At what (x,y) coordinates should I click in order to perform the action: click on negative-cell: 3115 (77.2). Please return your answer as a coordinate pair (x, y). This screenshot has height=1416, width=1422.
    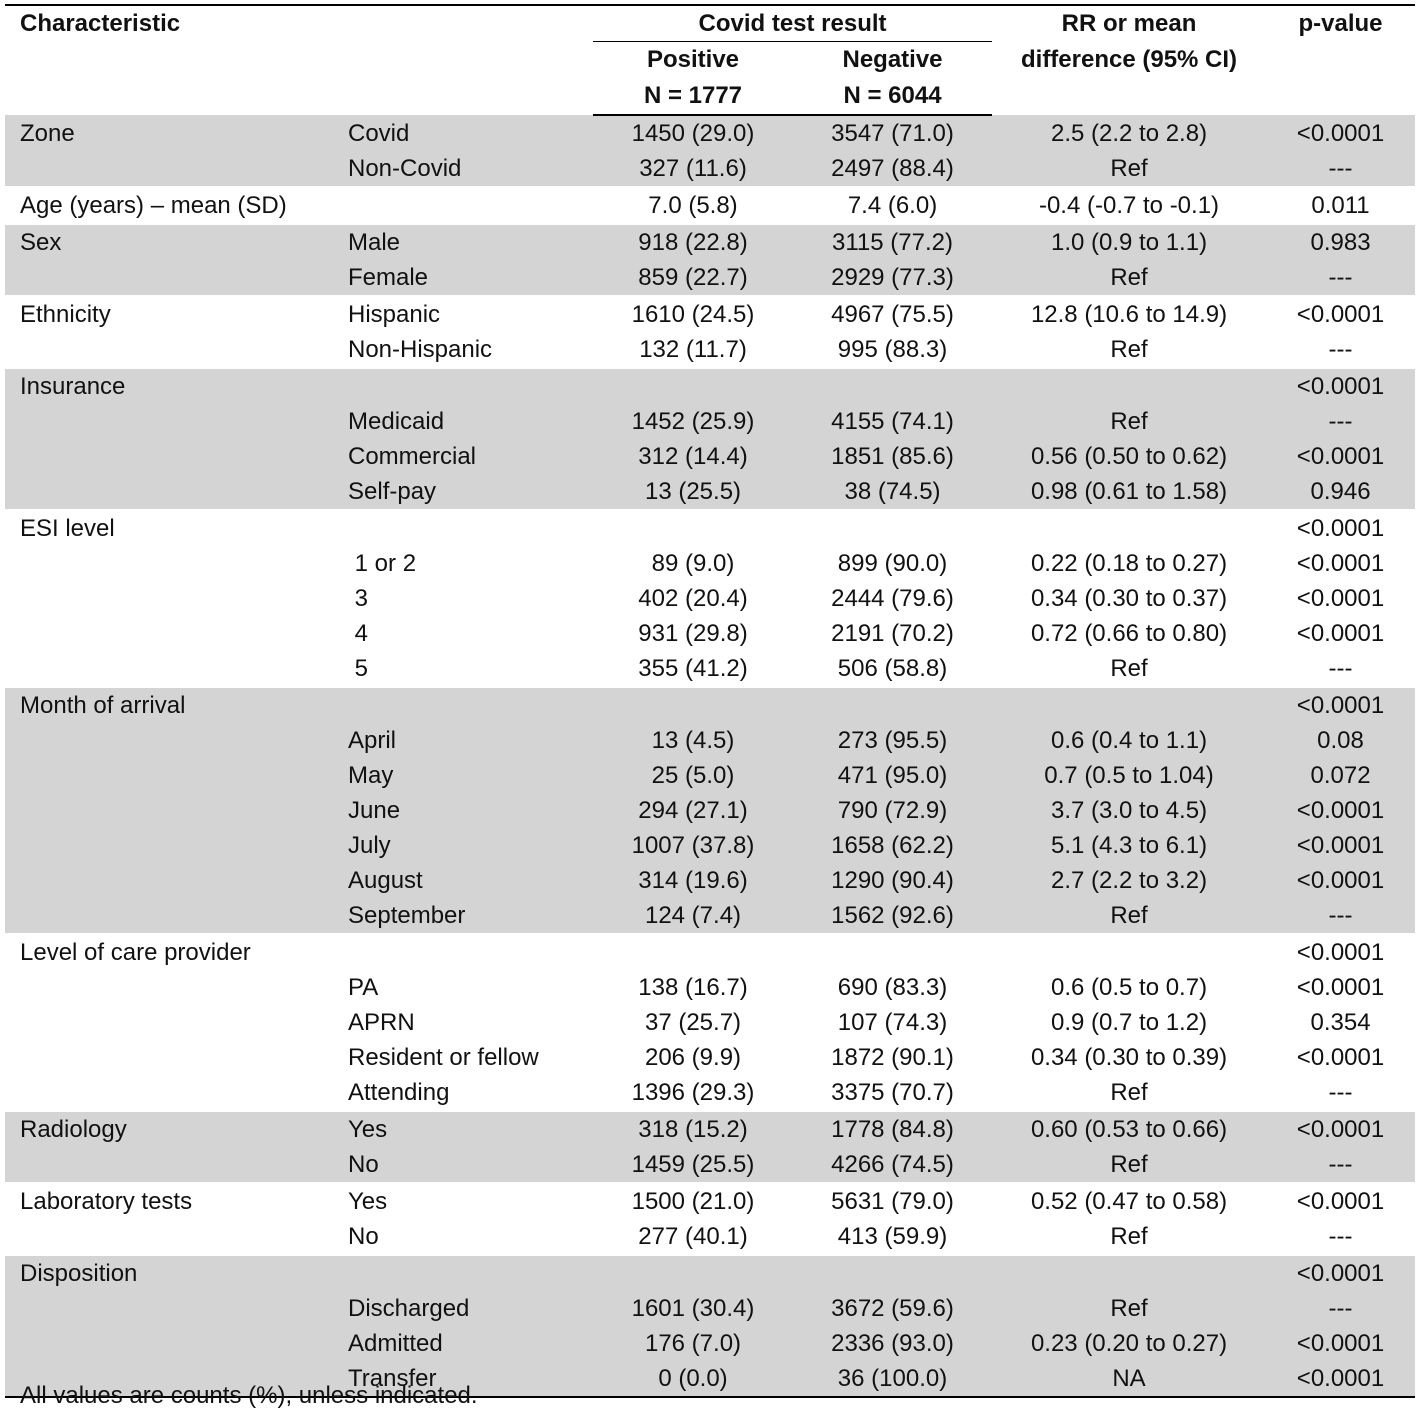
    Looking at the image, I should click on (893, 241).